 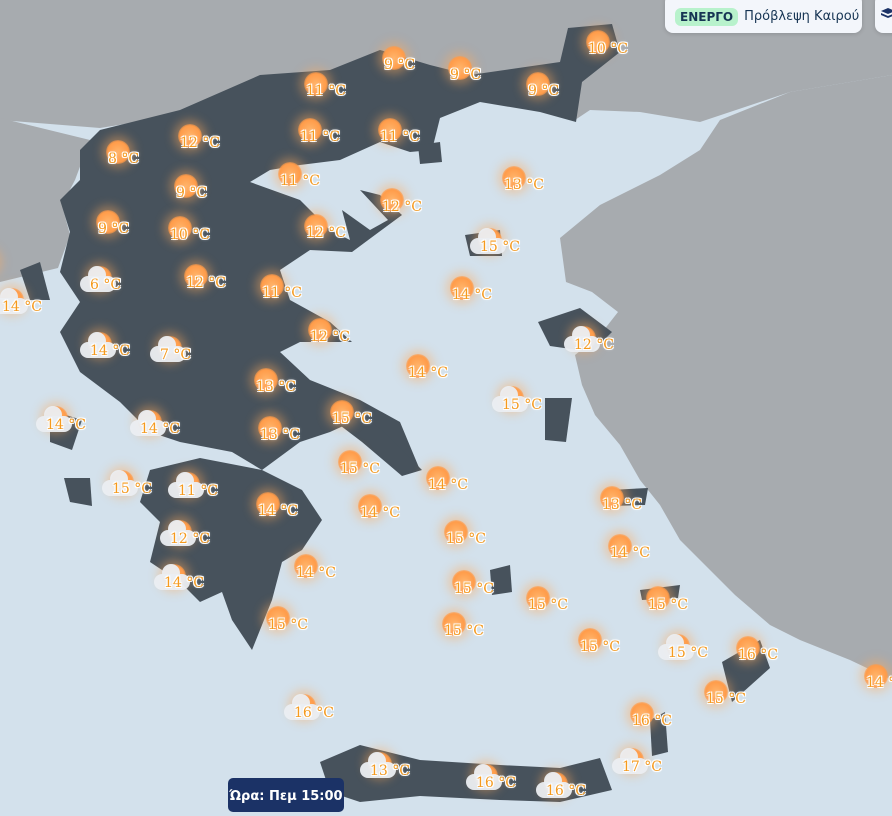 I want to click on rhodes, so click(x=746, y=671).